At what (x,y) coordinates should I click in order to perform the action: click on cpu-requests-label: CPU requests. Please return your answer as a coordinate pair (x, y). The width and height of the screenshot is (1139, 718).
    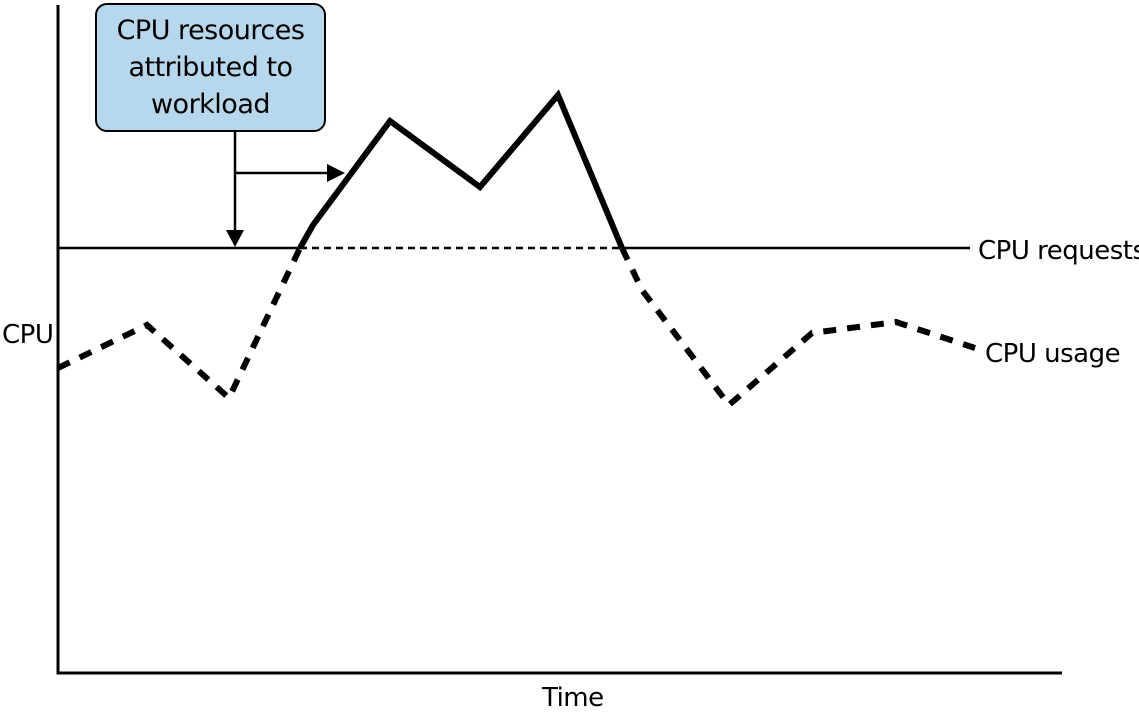
    Looking at the image, I should click on (1058, 251).